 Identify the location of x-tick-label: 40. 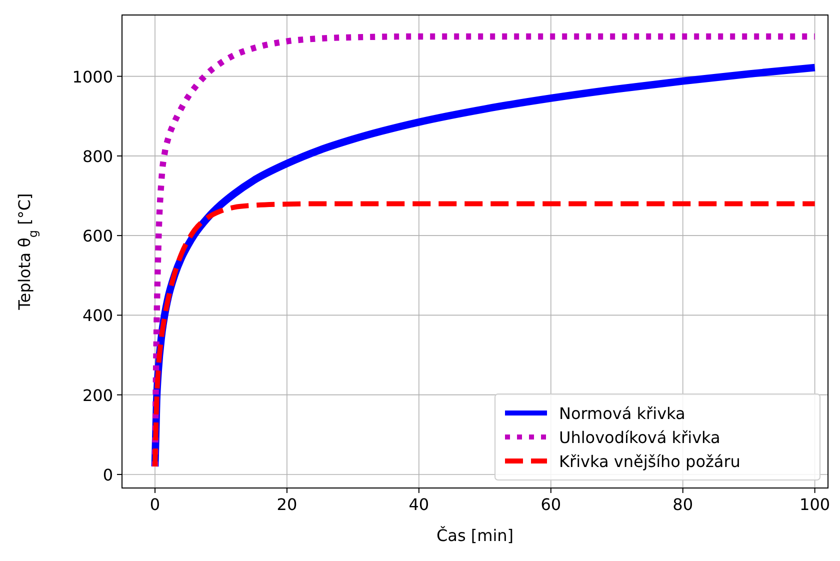
(419, 504).